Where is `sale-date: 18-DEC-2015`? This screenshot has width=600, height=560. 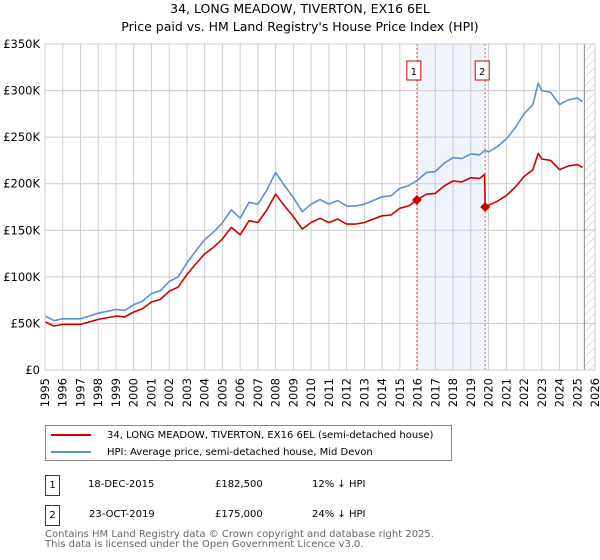
sale-date: 18-DEC-2015 is located at coordinates (121, 484).